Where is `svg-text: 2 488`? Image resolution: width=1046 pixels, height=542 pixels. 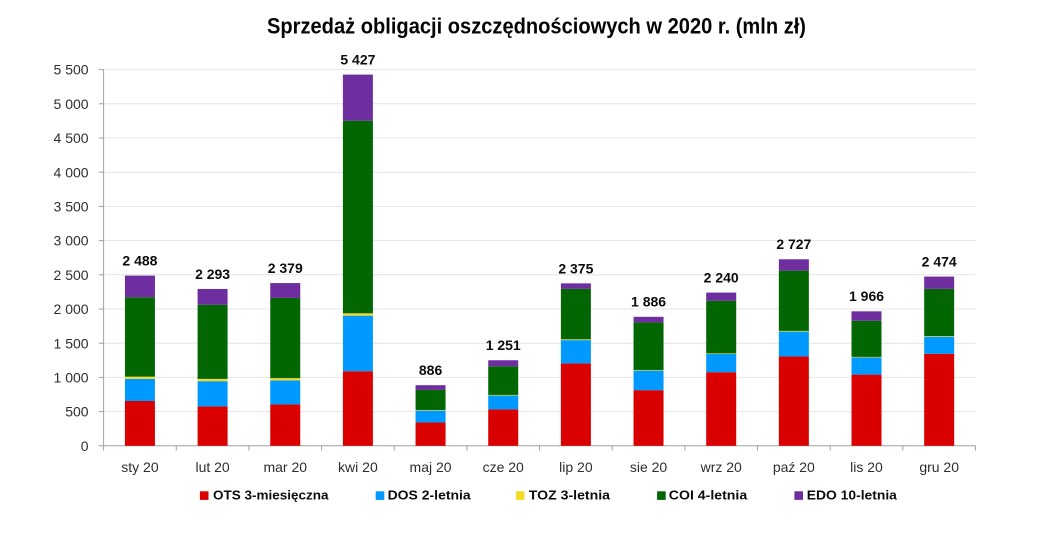 svg-text: 2 488 is located at coordinates (139, 261).